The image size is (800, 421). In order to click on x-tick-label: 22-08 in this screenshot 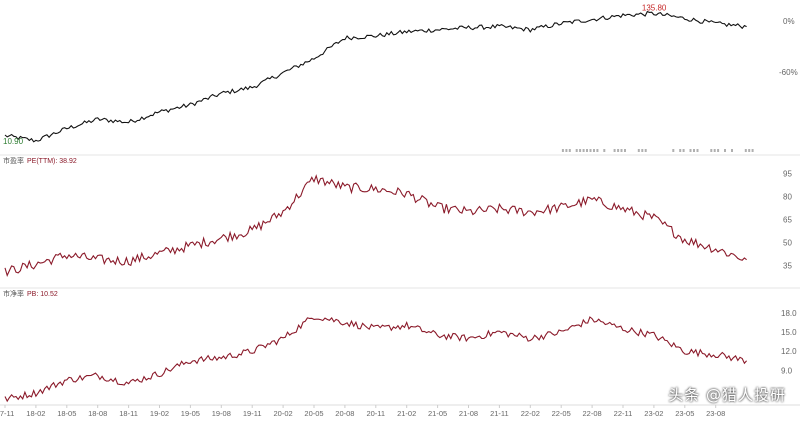, I will do `click(592, 413)`.